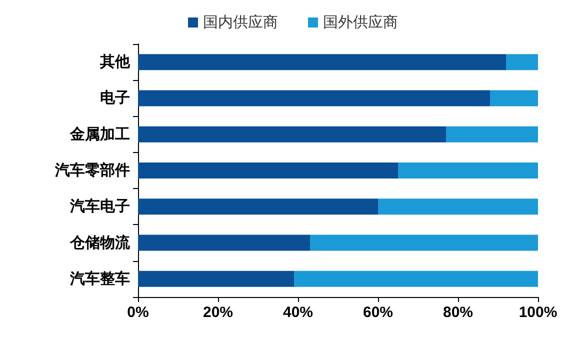 The image size is (586, 345). I want to click on x-tick-label: 80%, so click(458, 312).